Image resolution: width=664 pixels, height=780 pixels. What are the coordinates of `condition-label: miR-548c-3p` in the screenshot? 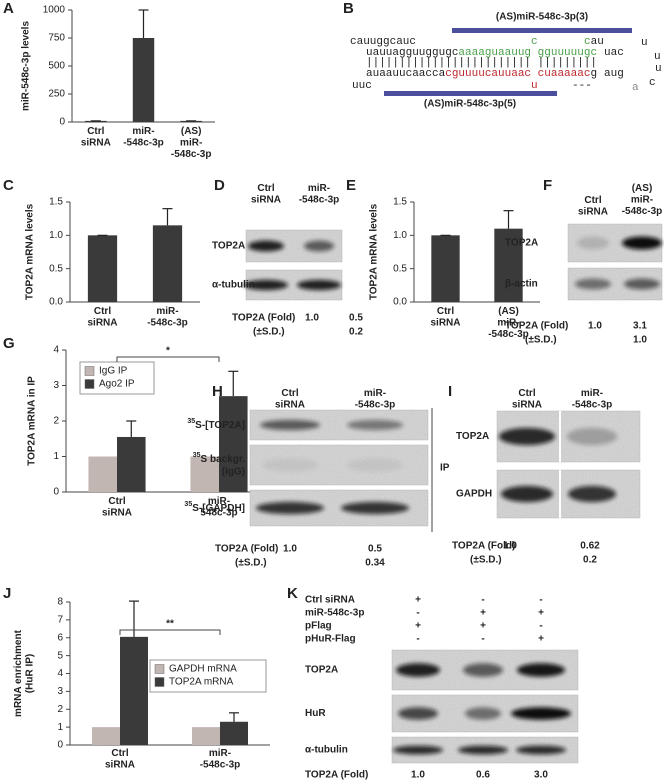 It's located at (334, 613).